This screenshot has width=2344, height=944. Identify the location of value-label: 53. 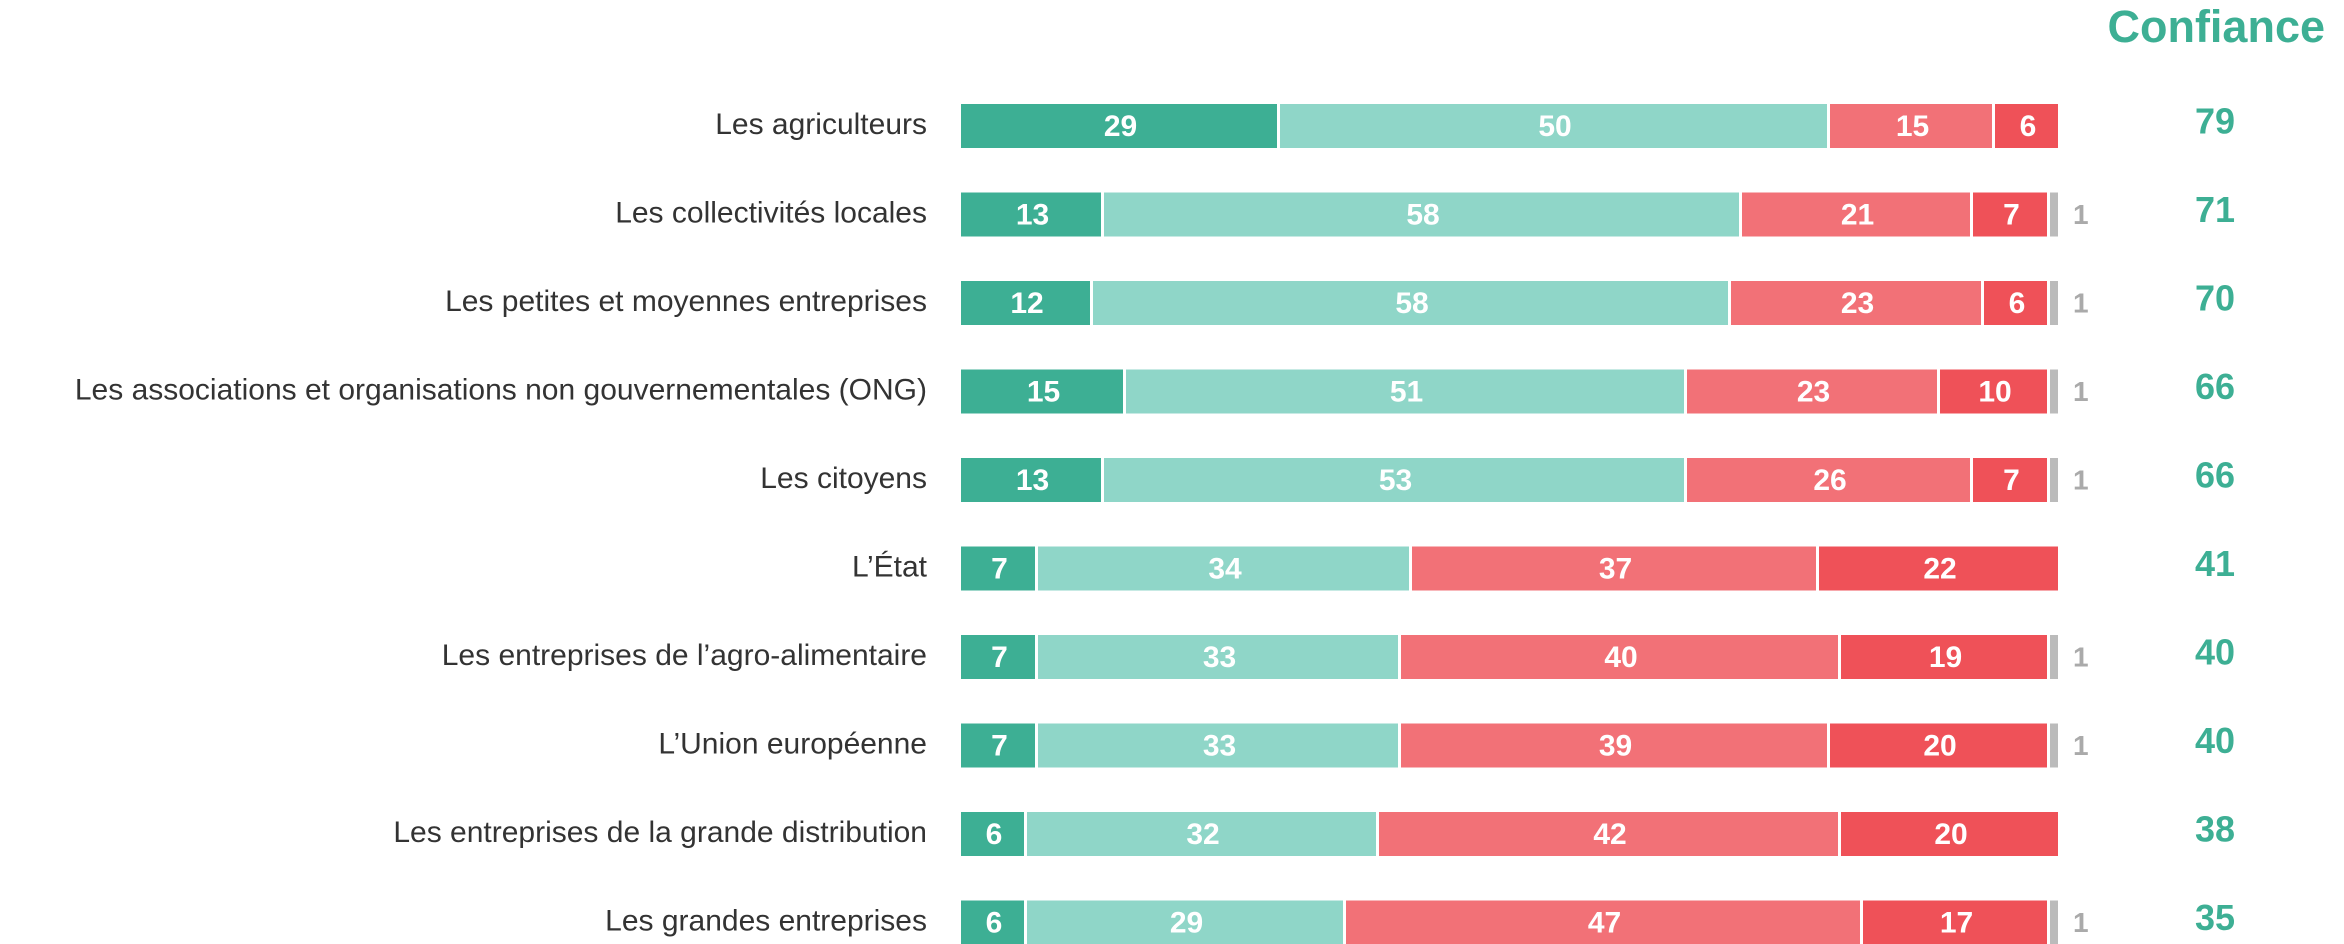
(1395, 480).